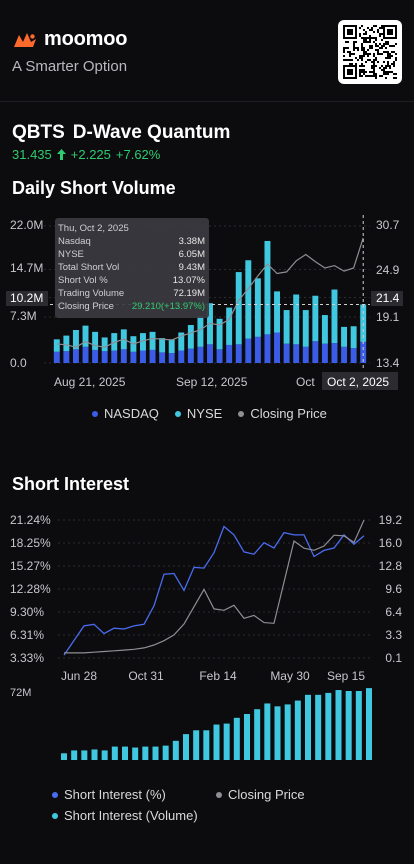 The width and height of the screenshot is (414, 864). Describe the element at coordinates (27, 612) in the screenshot. I see `y-axis-tick-left: 9.30%` at that location.